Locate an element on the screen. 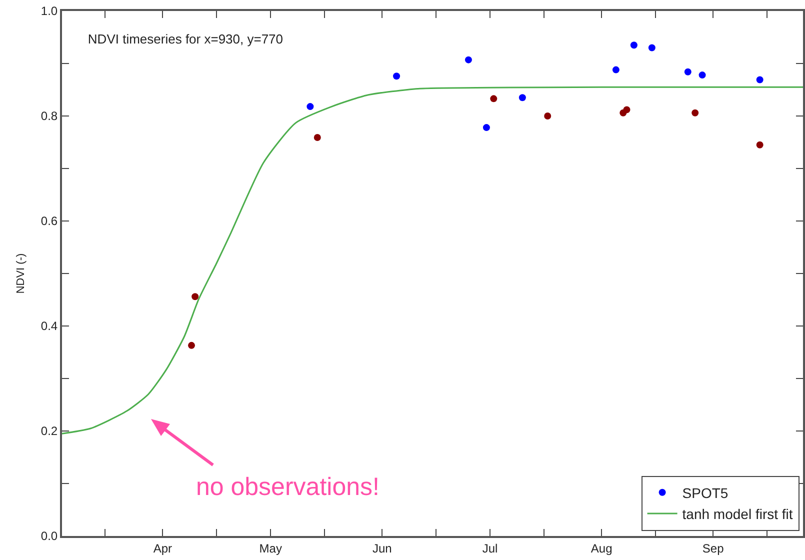 This screenshot has height=560, width=805. y-tick-label: 0.6 is located at coordinates (49, 221).